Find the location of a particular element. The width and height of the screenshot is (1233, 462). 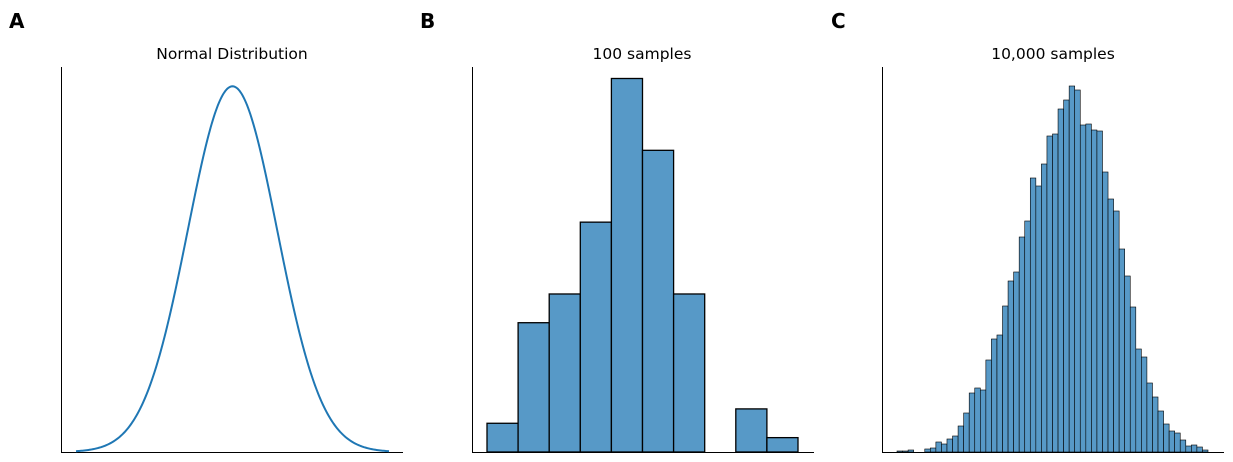

panel-title-a: Normal Distribution is located at coordinates (231, 54).